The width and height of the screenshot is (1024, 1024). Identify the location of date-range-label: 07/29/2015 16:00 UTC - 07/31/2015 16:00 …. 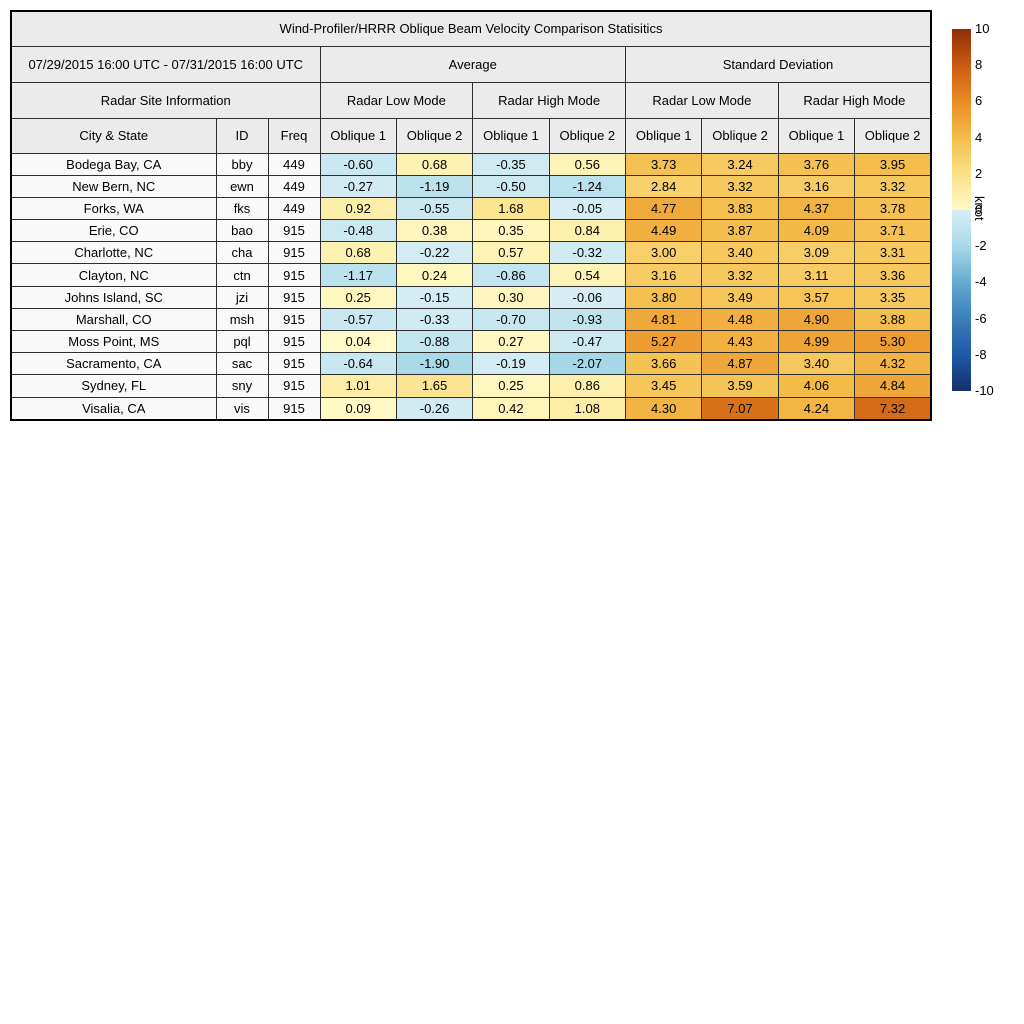
(165, 64).